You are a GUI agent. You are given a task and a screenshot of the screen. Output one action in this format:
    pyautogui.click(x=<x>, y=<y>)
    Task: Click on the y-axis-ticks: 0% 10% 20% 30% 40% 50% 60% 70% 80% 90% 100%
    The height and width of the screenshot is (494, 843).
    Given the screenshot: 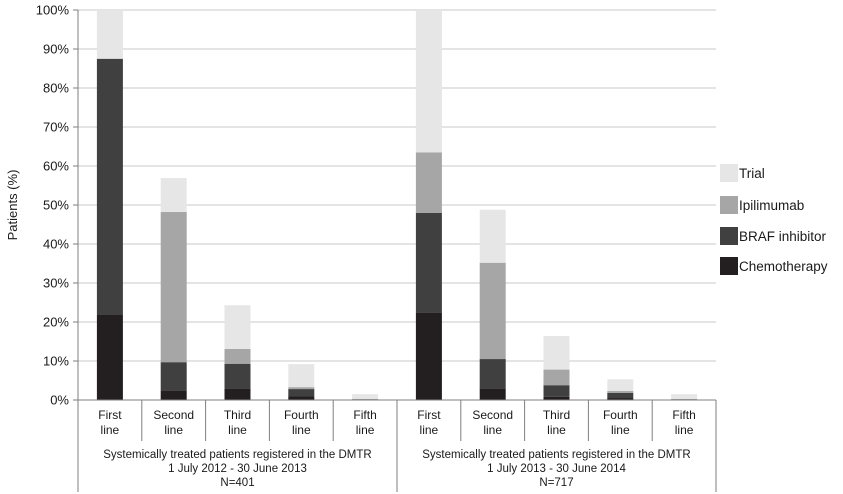 What is the action you would take?
    pyautogui.click(x=57, y=205)
    